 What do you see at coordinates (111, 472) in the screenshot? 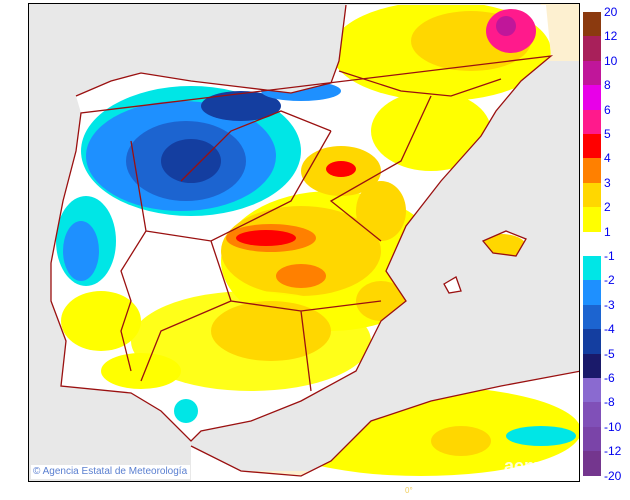
I see `credit: © Agencia Estatal de Meteorología` at bounding box center [111, 472].